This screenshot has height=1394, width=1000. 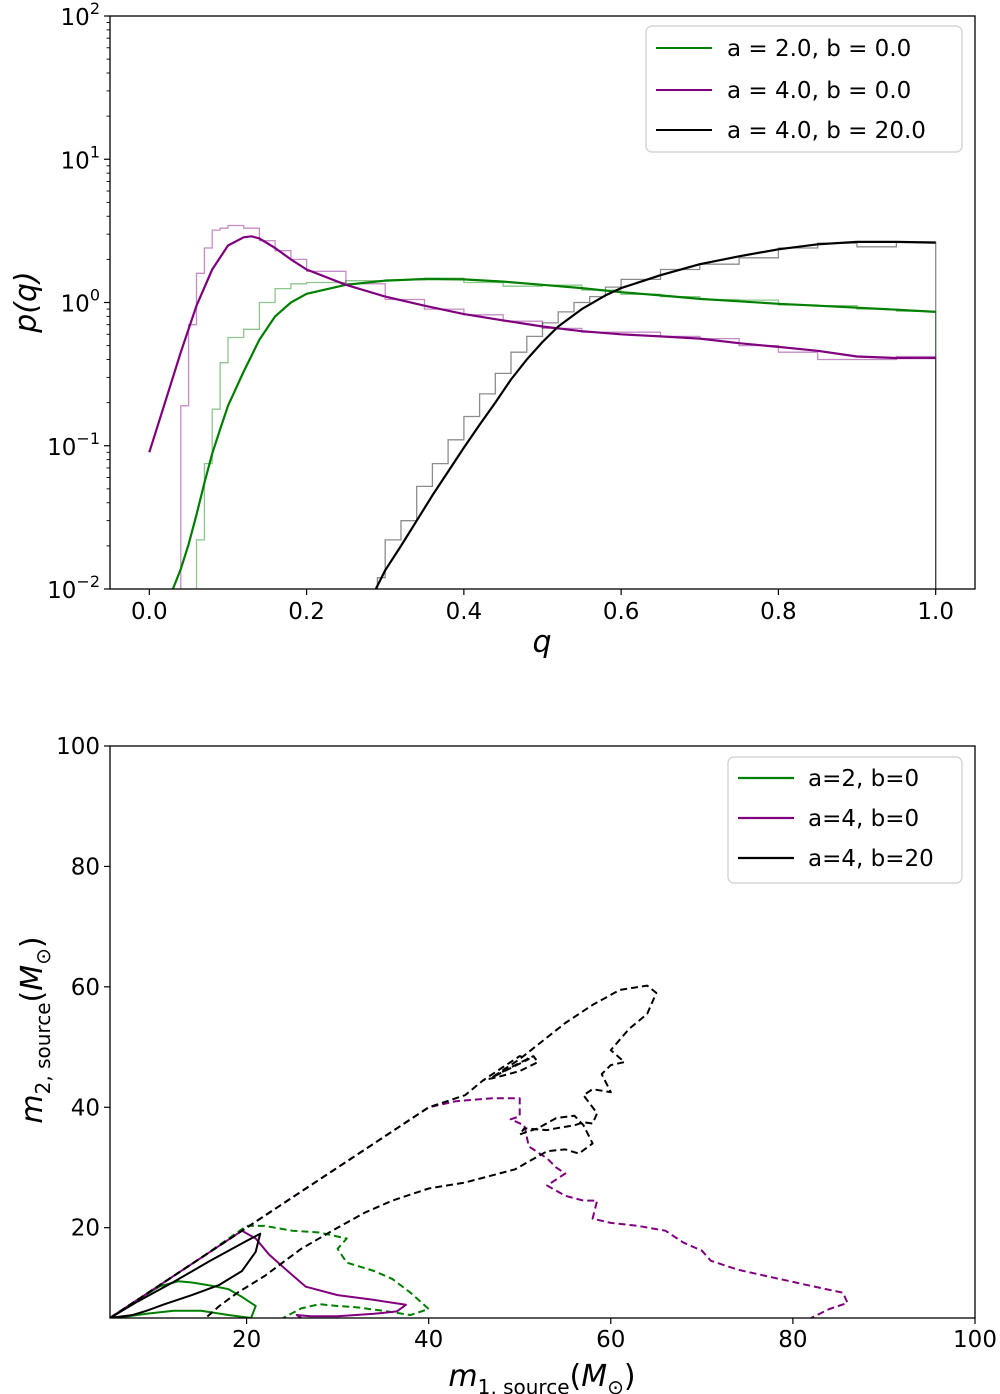 I want to click on y-ticks: 10² 10¹ 10⁰ 10⁻¹ 10⁻², so click(x=78, y=302).